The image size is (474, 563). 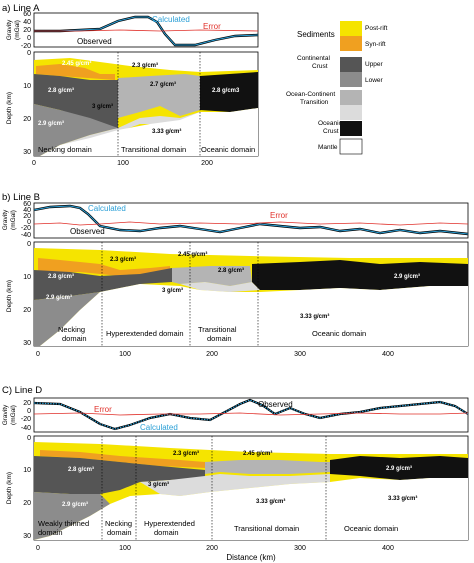 I want to click on panel-c-title: C) Line D, so click(x=22, y=390).